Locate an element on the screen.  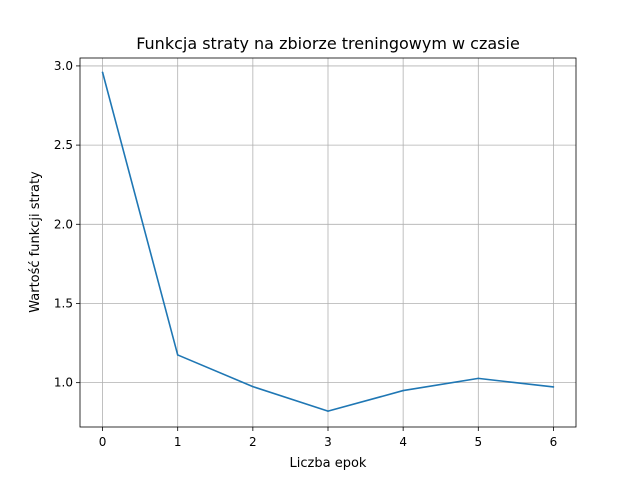
y-axis-label: Wartość funkcji straty is located at coordinates (35, 242).